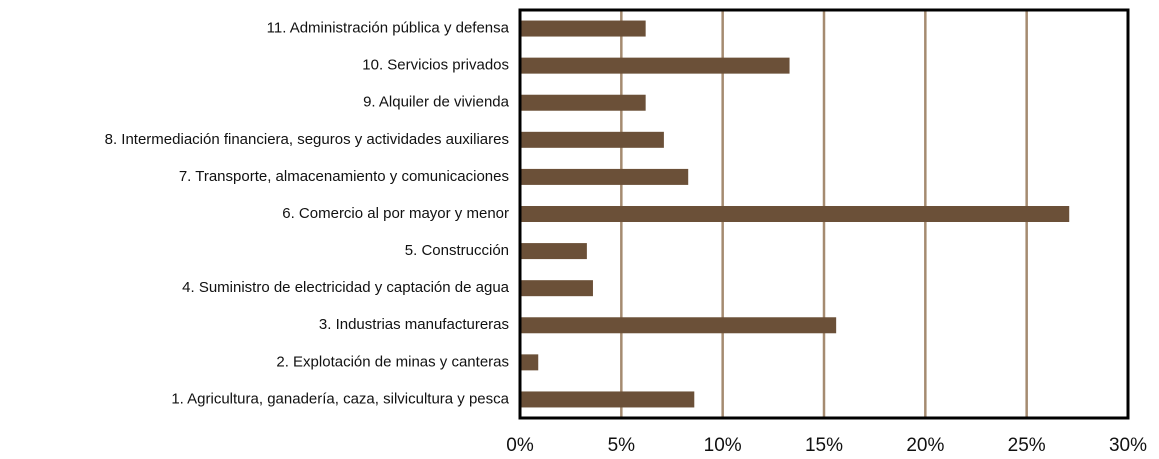 This screenshot has height=459, width=1159. I want to click on x-tick-label: 15%, so click(824, 445).